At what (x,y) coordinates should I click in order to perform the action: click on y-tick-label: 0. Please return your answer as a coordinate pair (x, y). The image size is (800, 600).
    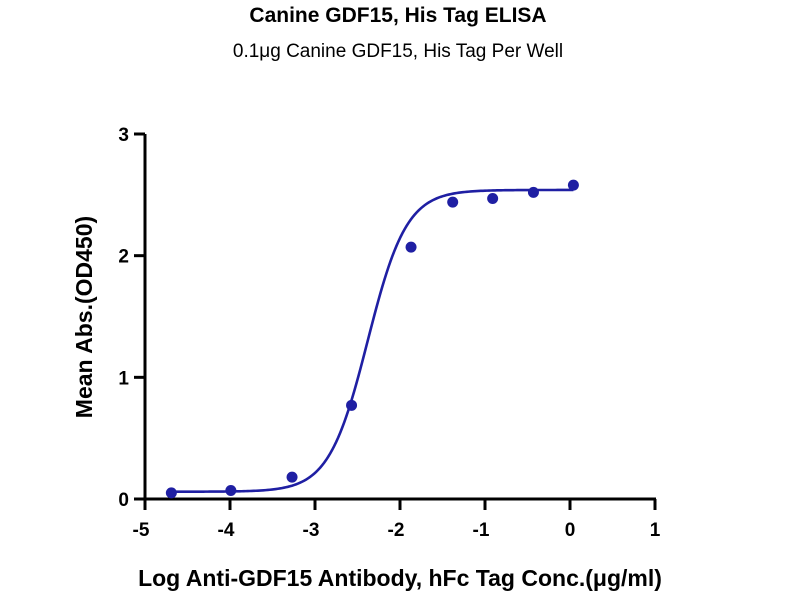
    Looking at the image, I should click on (123, 500).